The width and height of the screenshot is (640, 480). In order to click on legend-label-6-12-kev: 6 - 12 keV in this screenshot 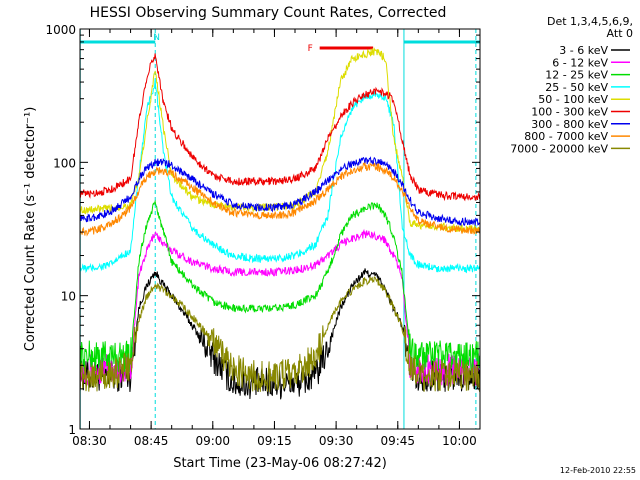, I will do `click(580, 62)`.